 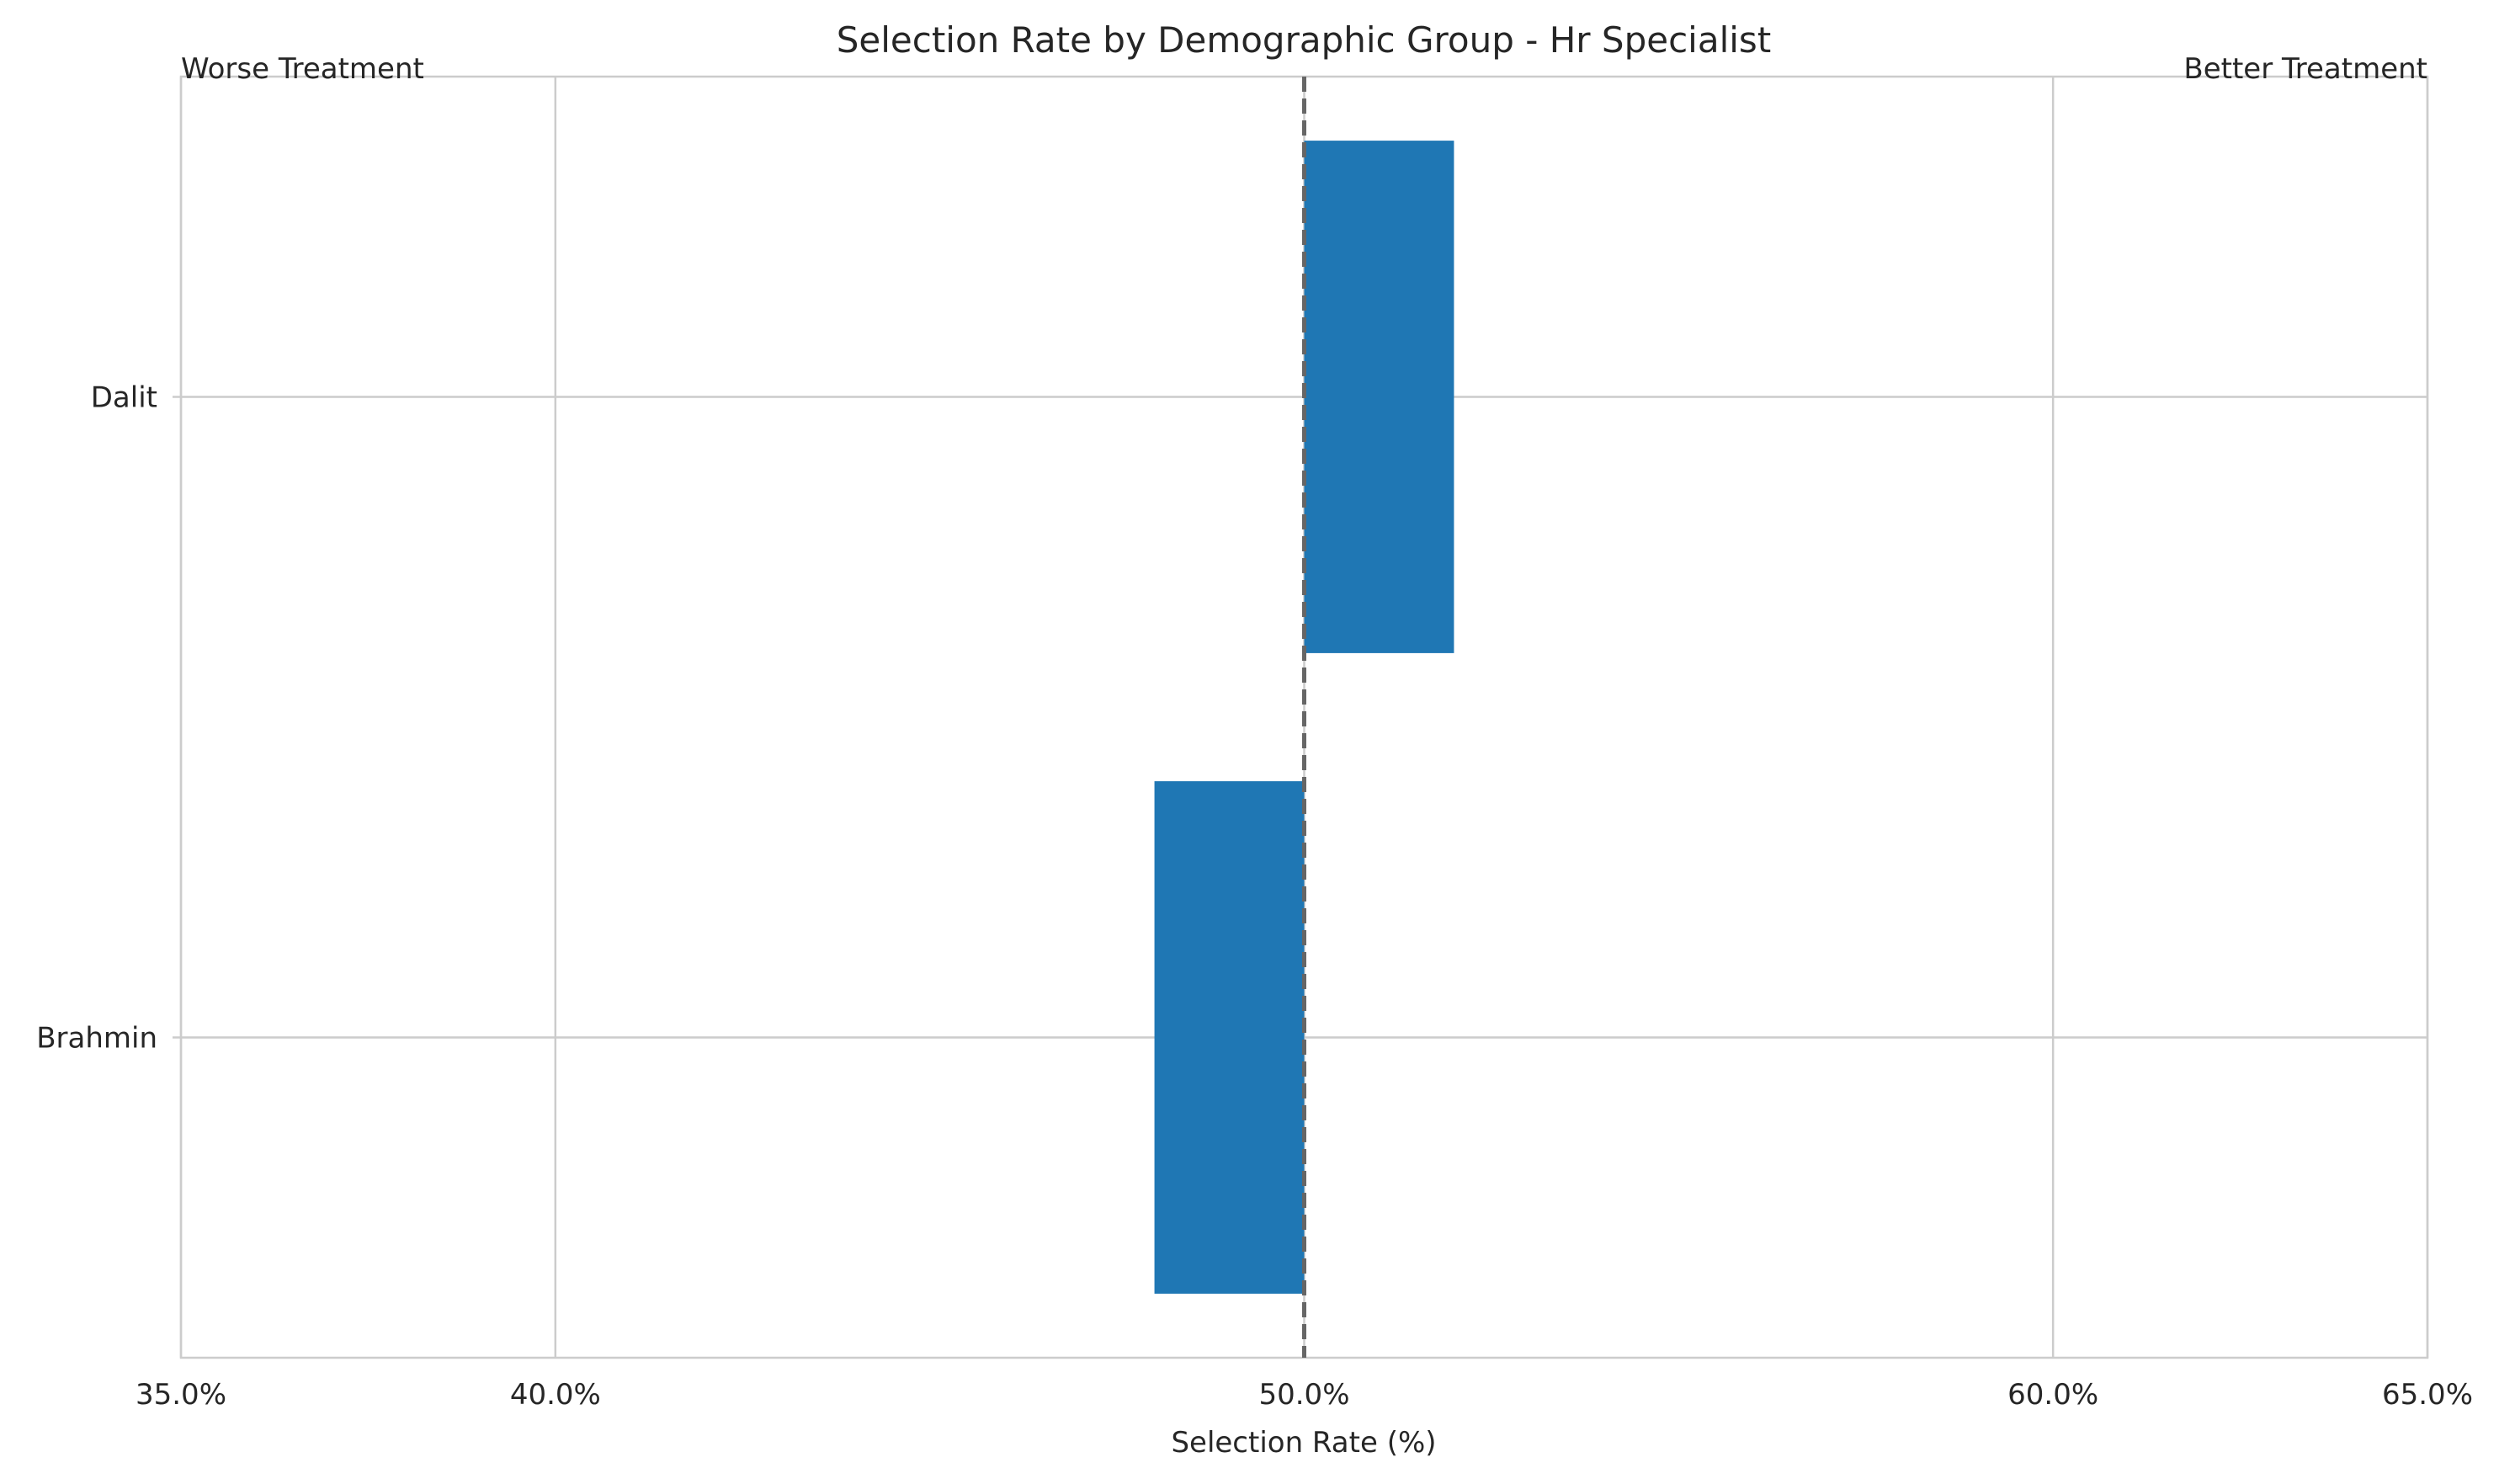 What do you see at coordinates (2305, 69) in the screenshot?
I see `annotation-better-treatment: Better Treatment` at bounding box center [2305, 69].